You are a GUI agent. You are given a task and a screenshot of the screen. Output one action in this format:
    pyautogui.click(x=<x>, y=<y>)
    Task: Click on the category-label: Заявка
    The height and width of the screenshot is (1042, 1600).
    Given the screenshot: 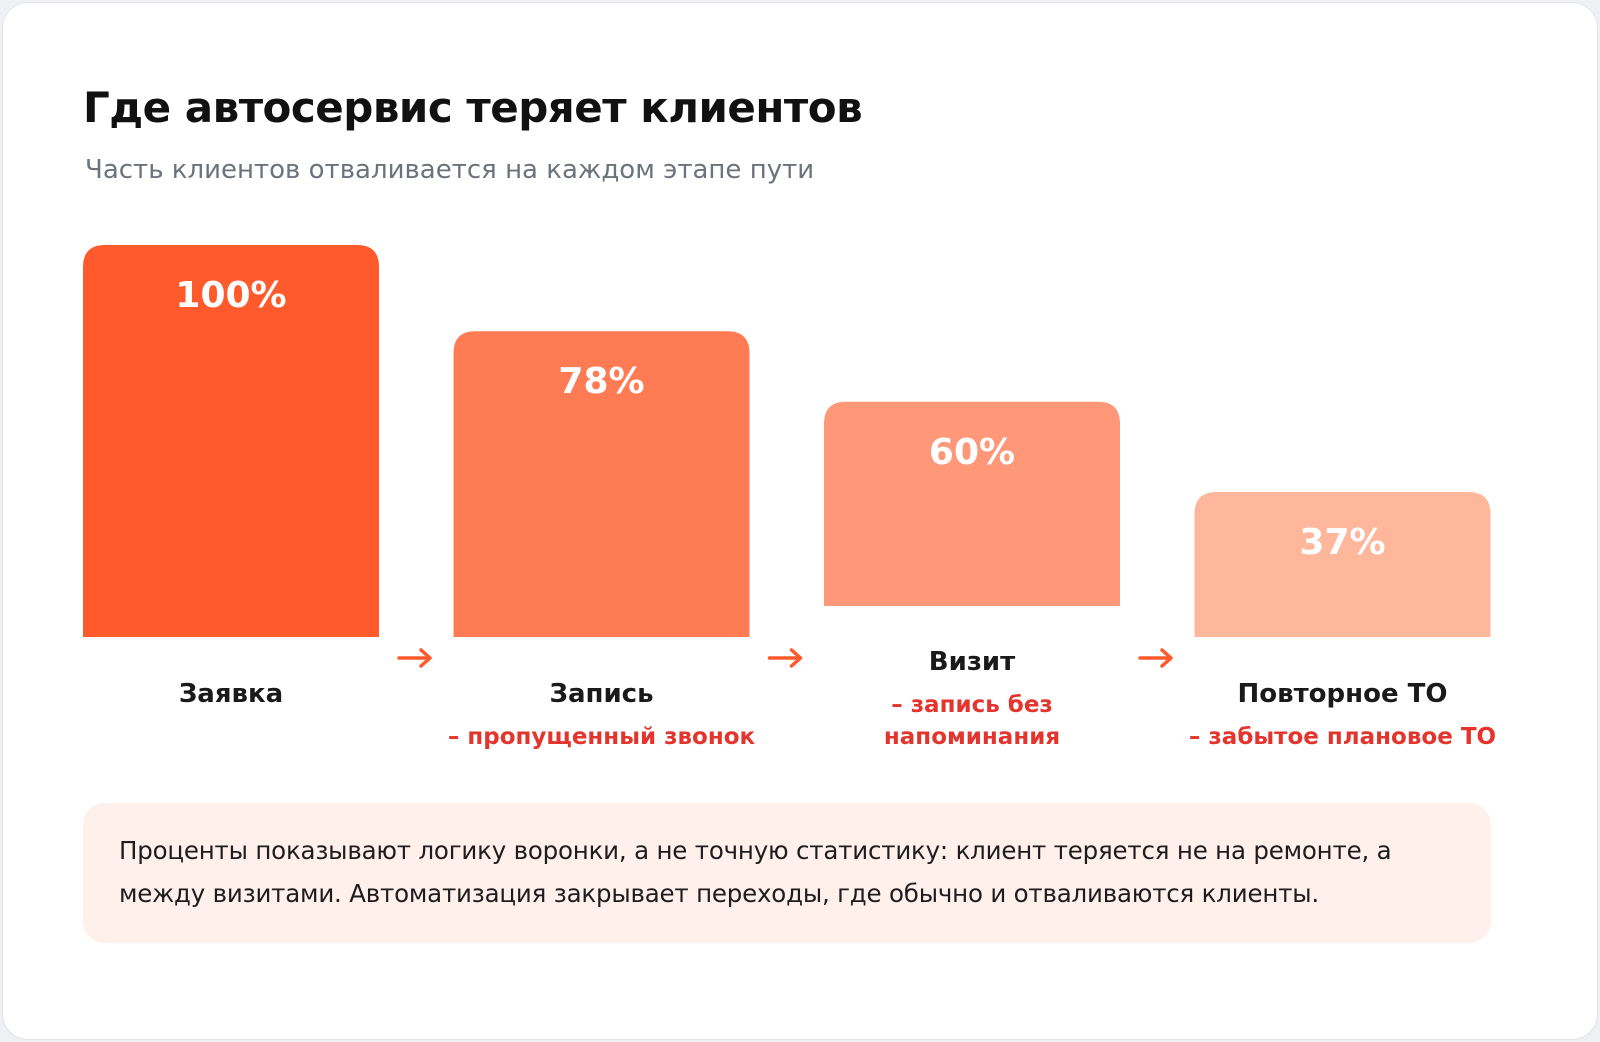 What is the action you would take?
    pyautogui.click(x=231, y=694)
    